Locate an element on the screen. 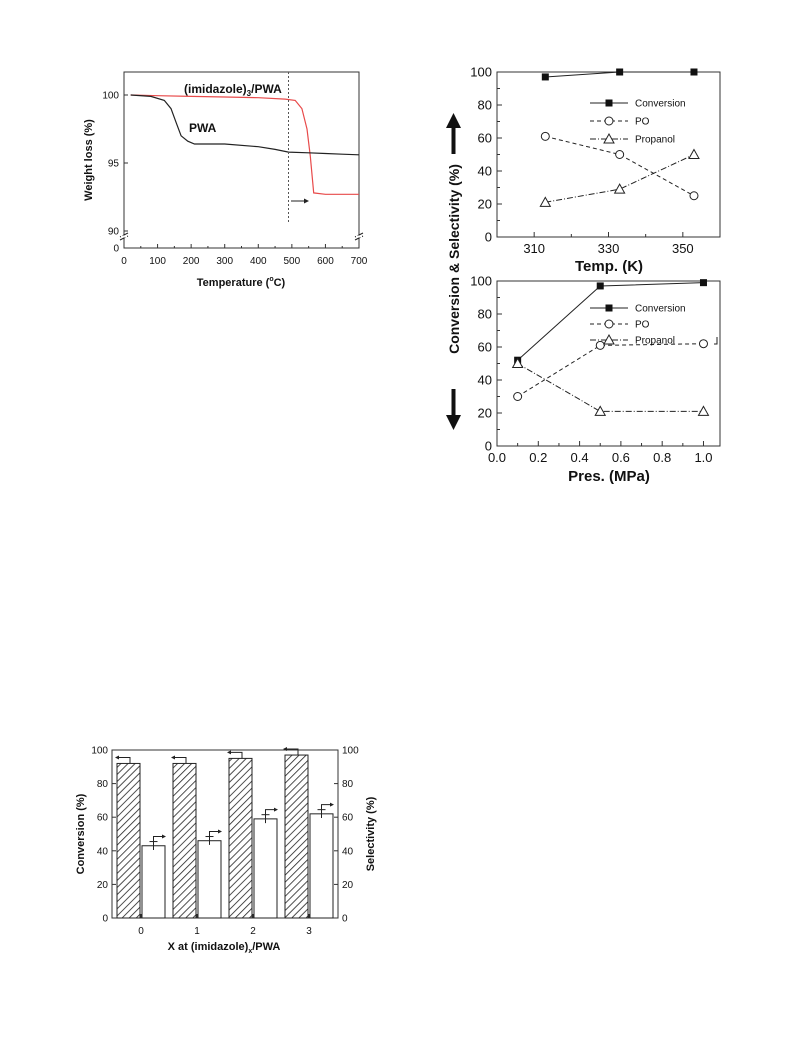  pres-x-tick-label: 0.0 is located at coordinates (497, 457).